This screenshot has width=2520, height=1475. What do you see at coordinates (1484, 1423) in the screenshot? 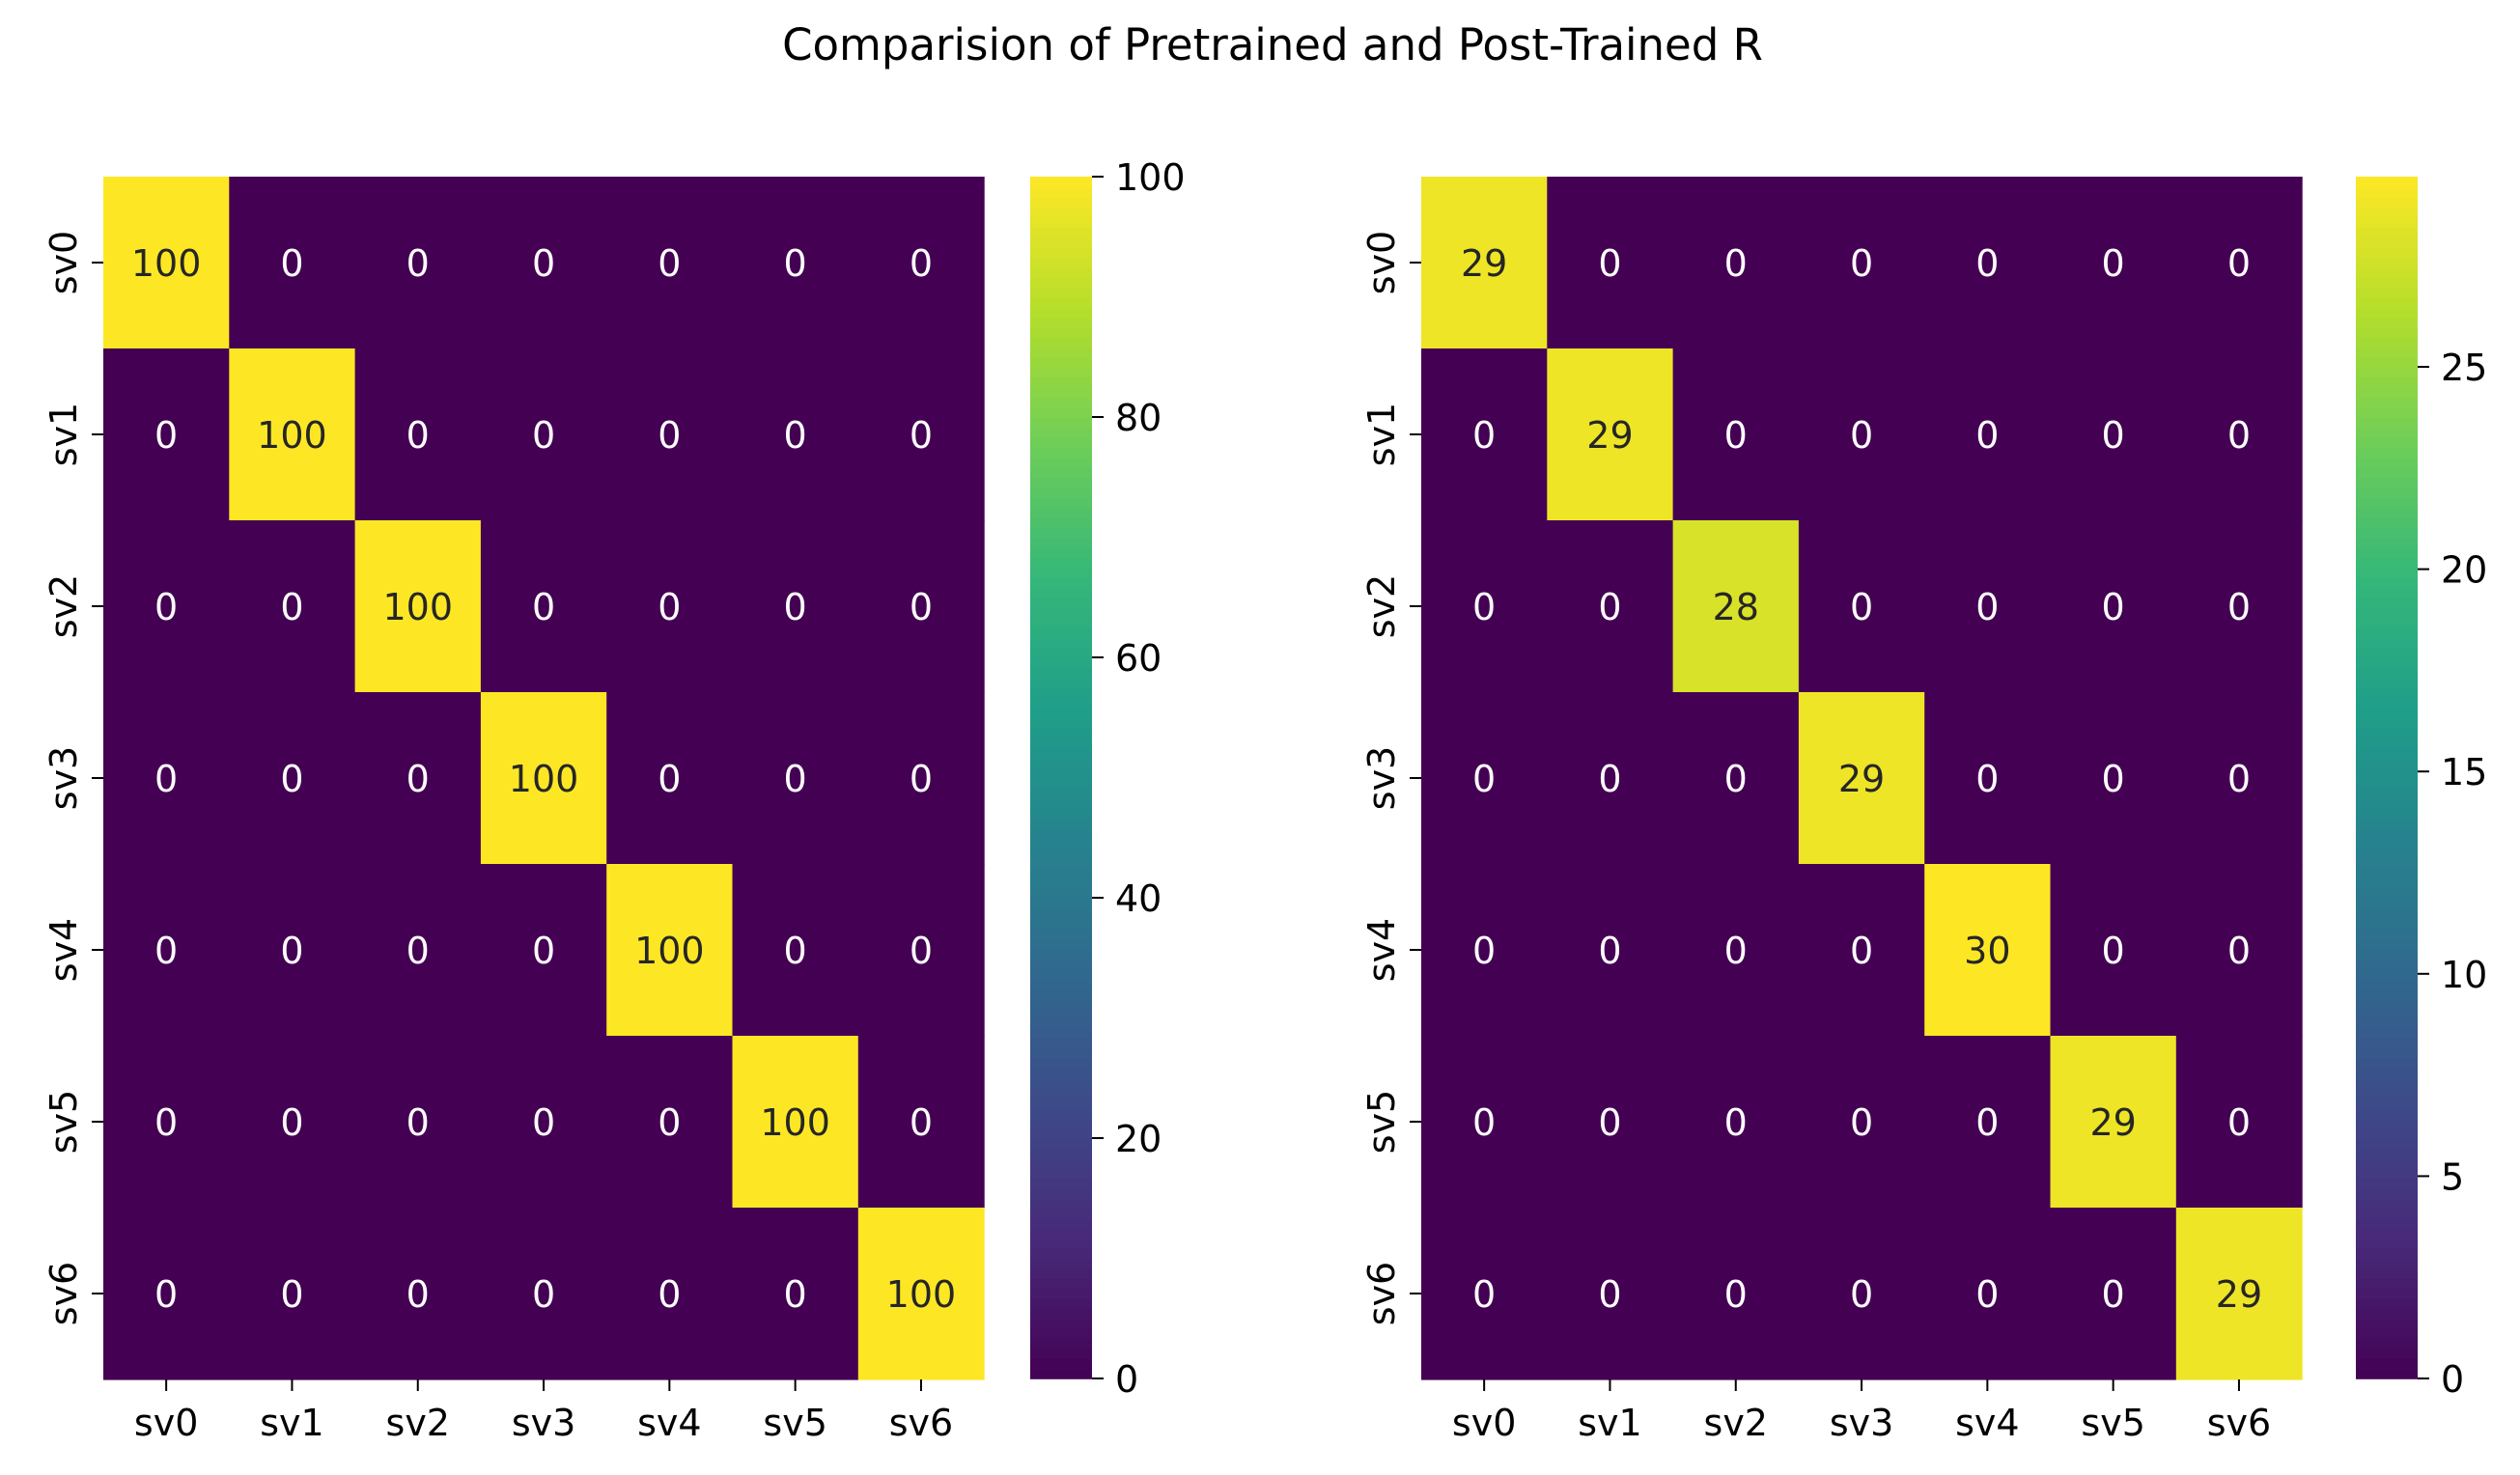
I see `x-tick-label: sv0` at bounding box center [1484, 1423].